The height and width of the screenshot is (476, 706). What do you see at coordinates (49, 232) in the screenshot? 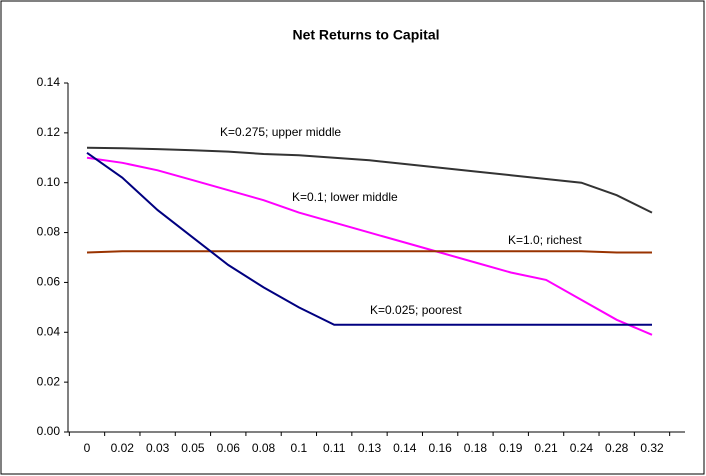
I see `y-tick-label: 0.08` at bounding box center [49, 232].